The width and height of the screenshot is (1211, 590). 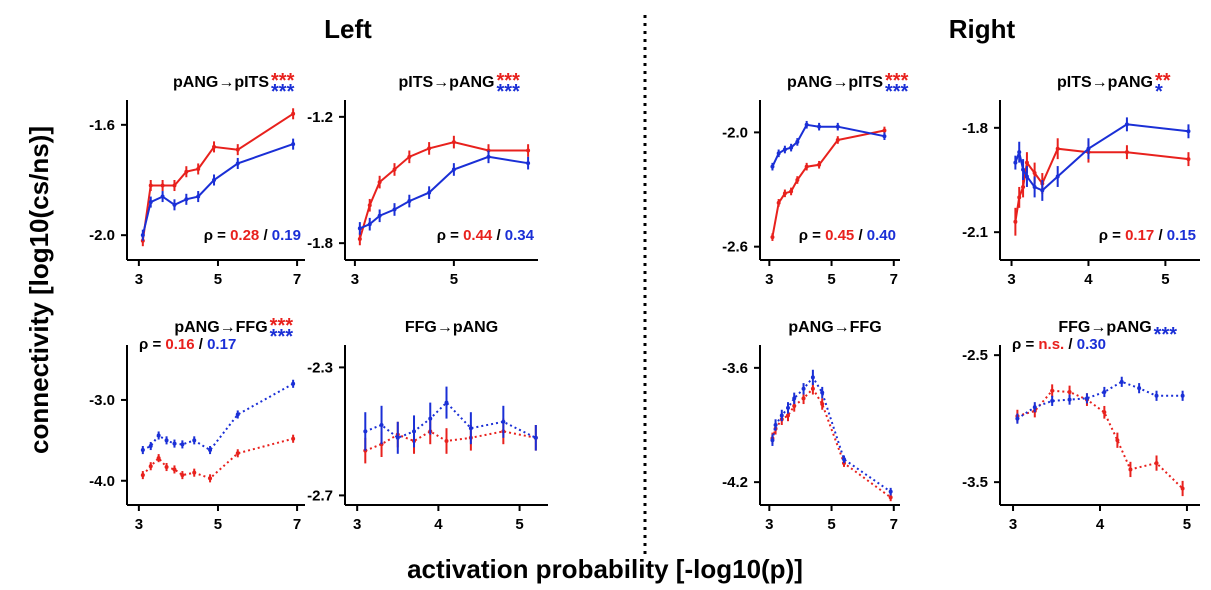 What do you see at coordinates (102, 481) in the screenshot?
I see `y-tick-label: -4.0` at bounding box center [102, 481].